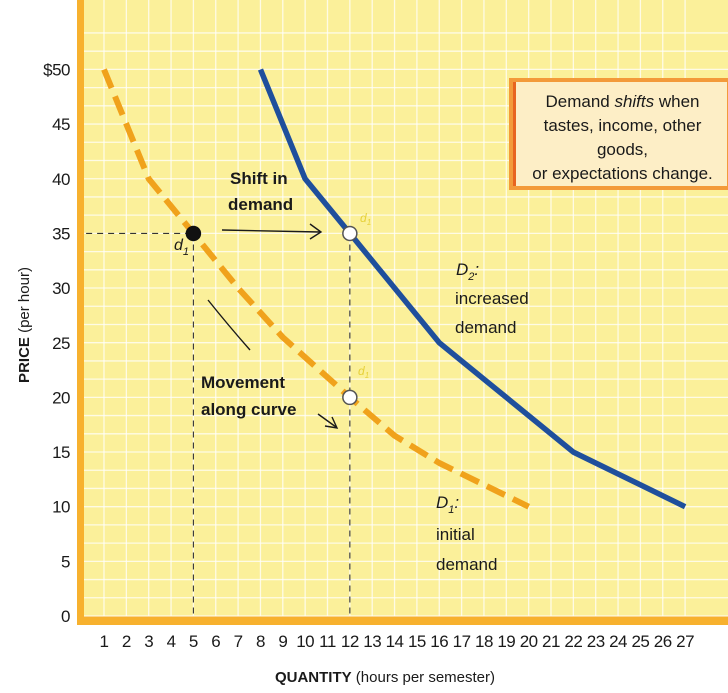 The width and height of the screenshot is (728, 693). I want to click on x-tick-label: 27, so click(685, 641).